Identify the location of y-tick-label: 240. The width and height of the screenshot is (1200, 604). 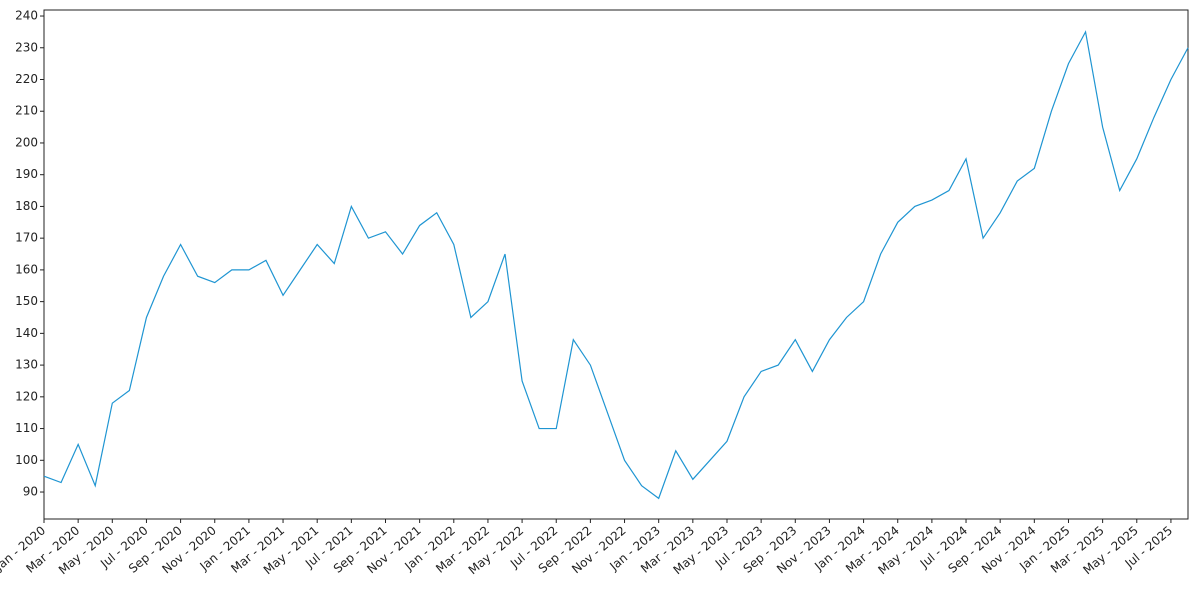
(26, 16).